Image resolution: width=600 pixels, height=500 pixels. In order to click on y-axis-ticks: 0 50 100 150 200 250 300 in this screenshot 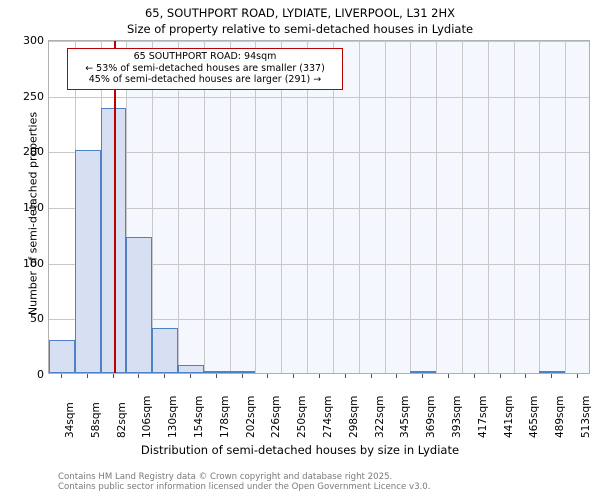, I will do `click(22, 250)`.